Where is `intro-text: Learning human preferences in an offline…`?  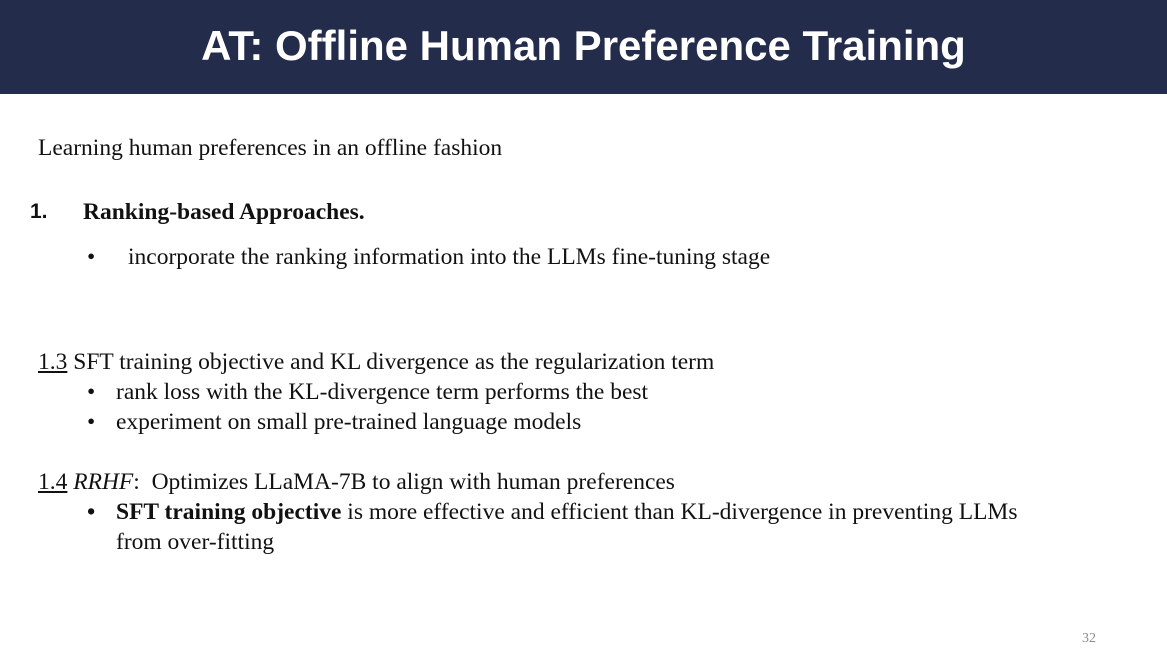
intro-text: Learning human preferences in an offline… is located at coordinates (270, 148).